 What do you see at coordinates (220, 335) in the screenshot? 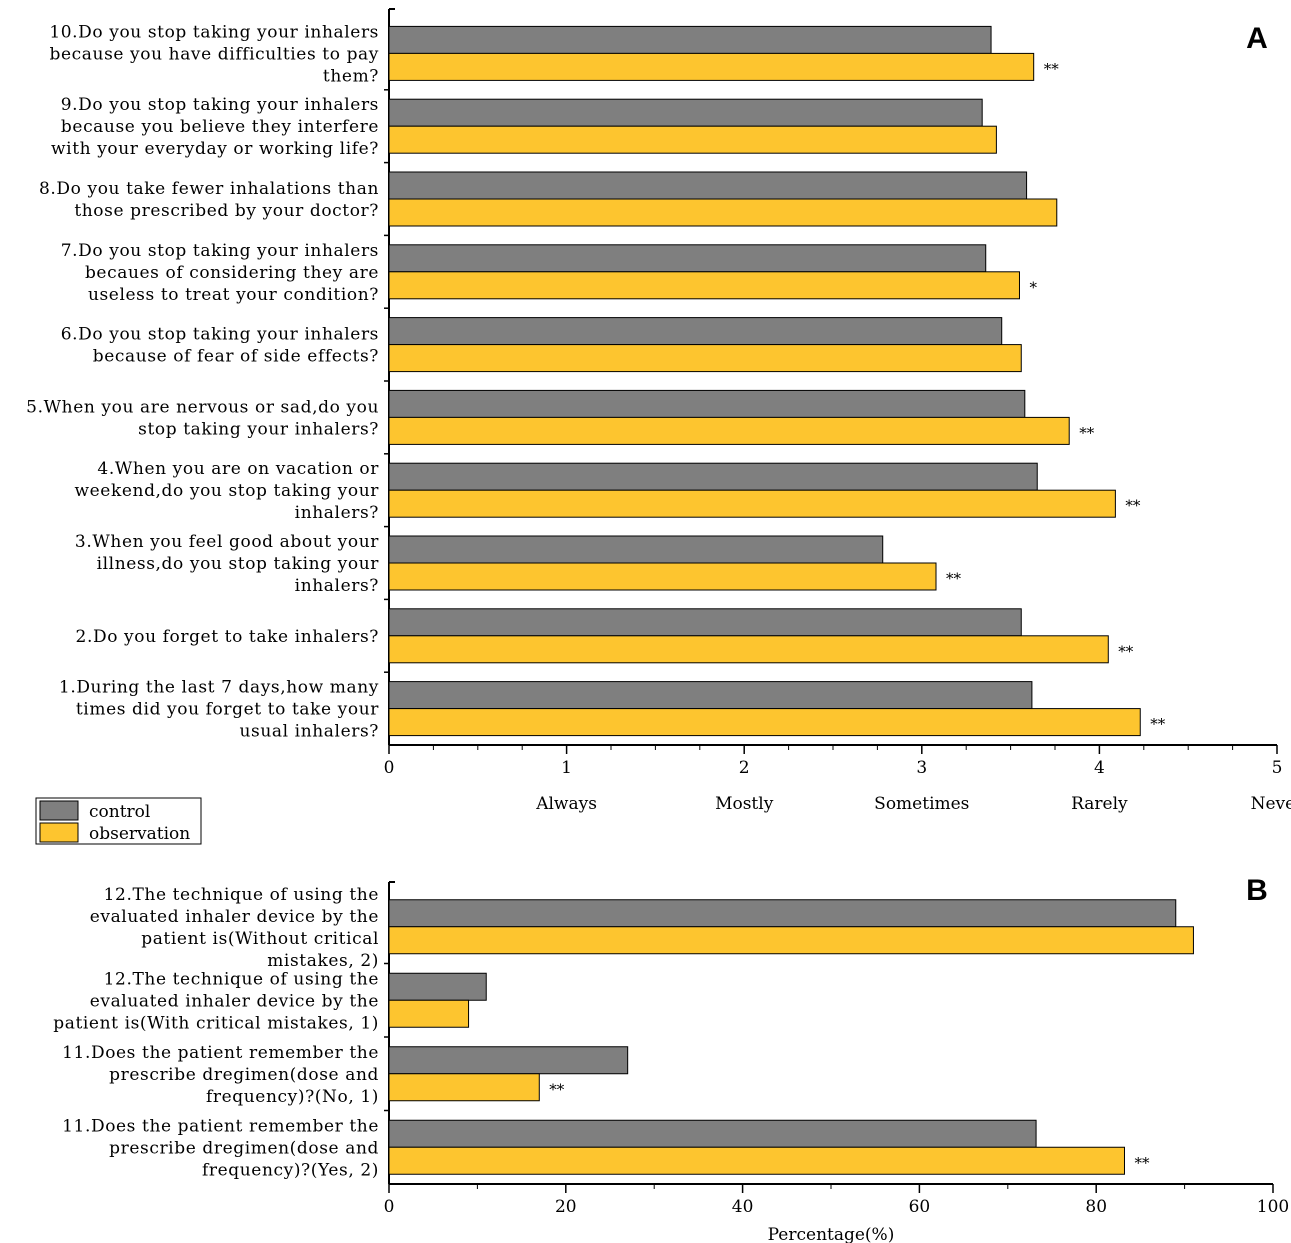
I see `category-label-line: 6.Do you stop taking your inhalers` at bounding box center [220, 335].